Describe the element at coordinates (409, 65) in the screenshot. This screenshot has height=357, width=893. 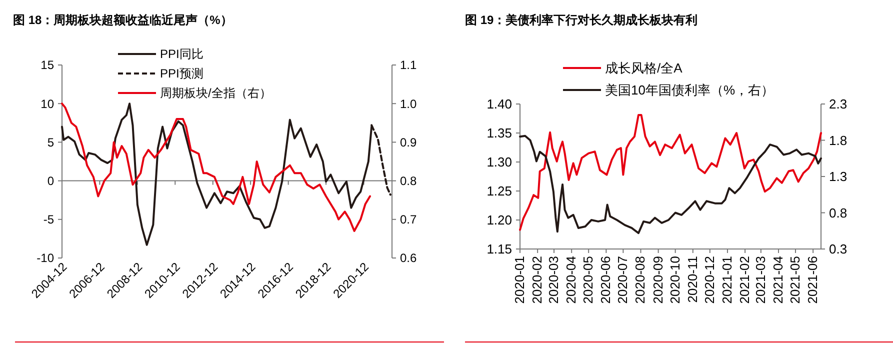
I see `y2-tick-label: 1.1` at that location.